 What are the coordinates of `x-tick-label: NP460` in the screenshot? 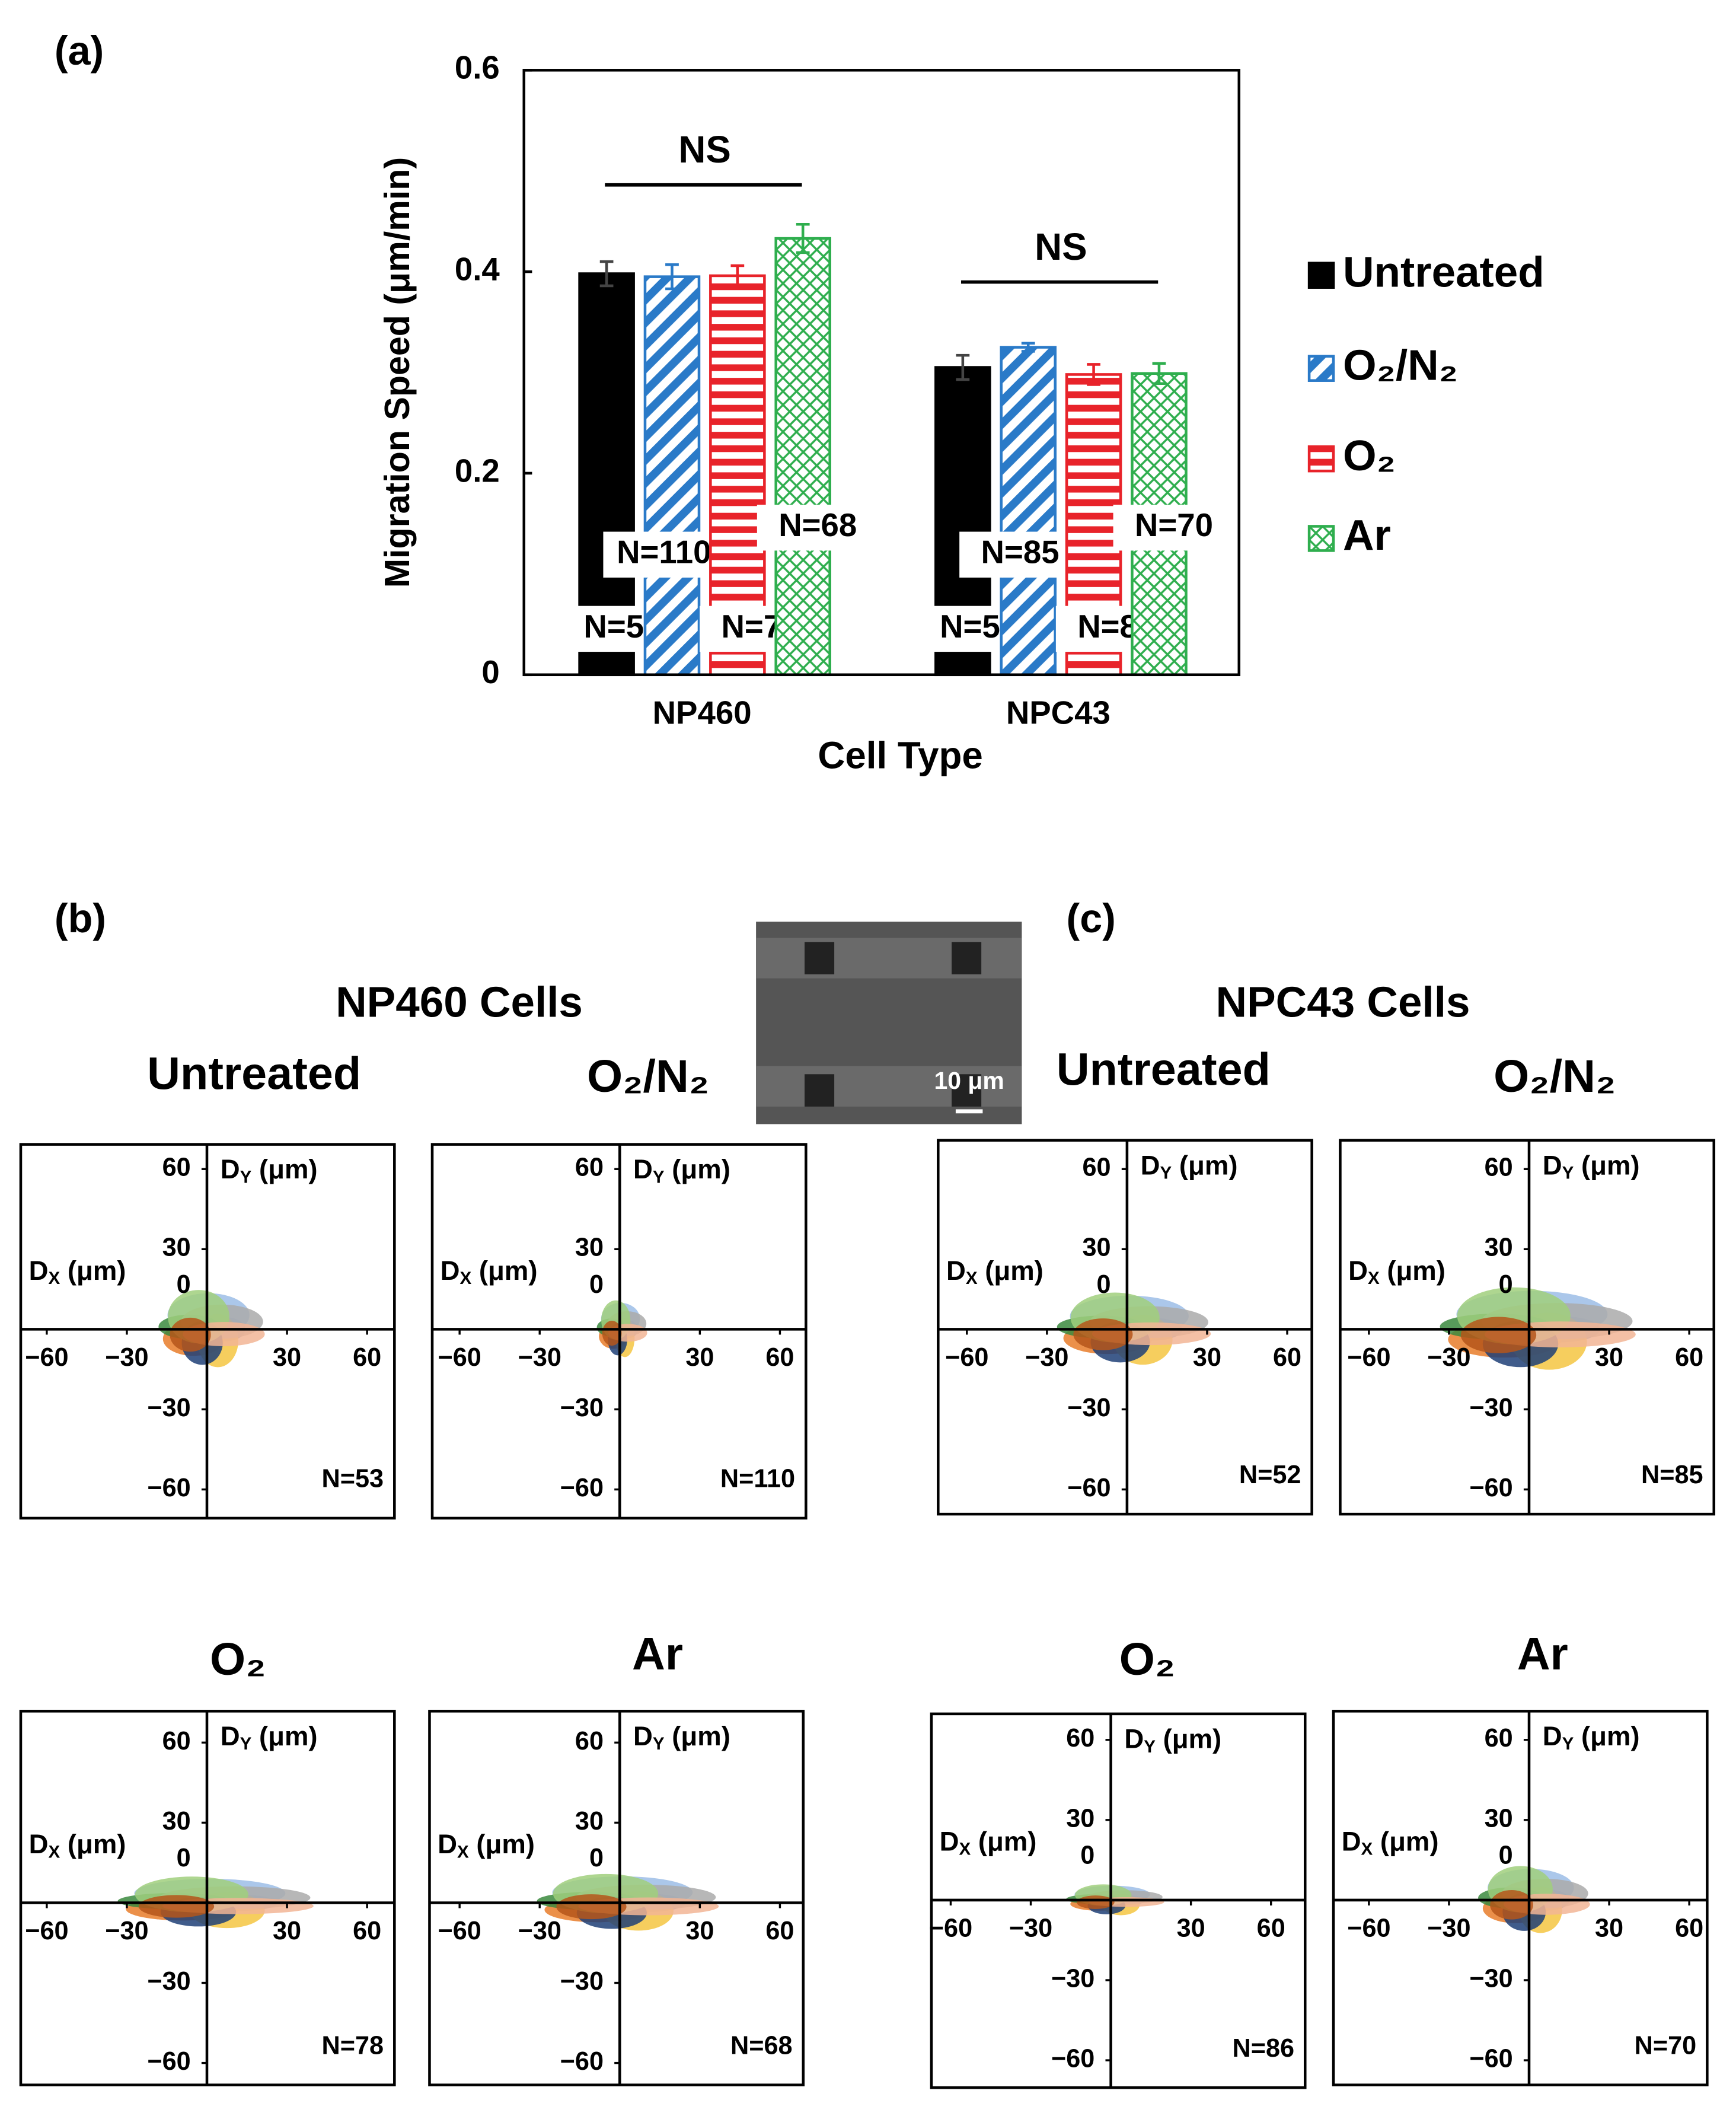 It's located at (702, 712).